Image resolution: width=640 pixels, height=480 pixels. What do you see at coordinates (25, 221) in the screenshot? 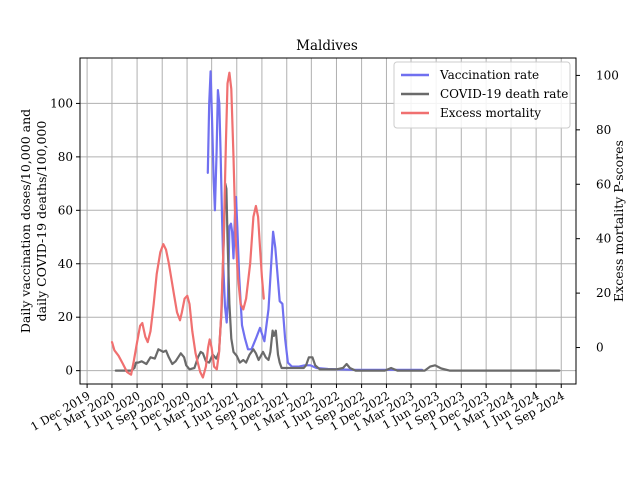
I see `left-axis-label-line-1: Daily vaccination doses/10,000 and` at bounding box center [25, 221].